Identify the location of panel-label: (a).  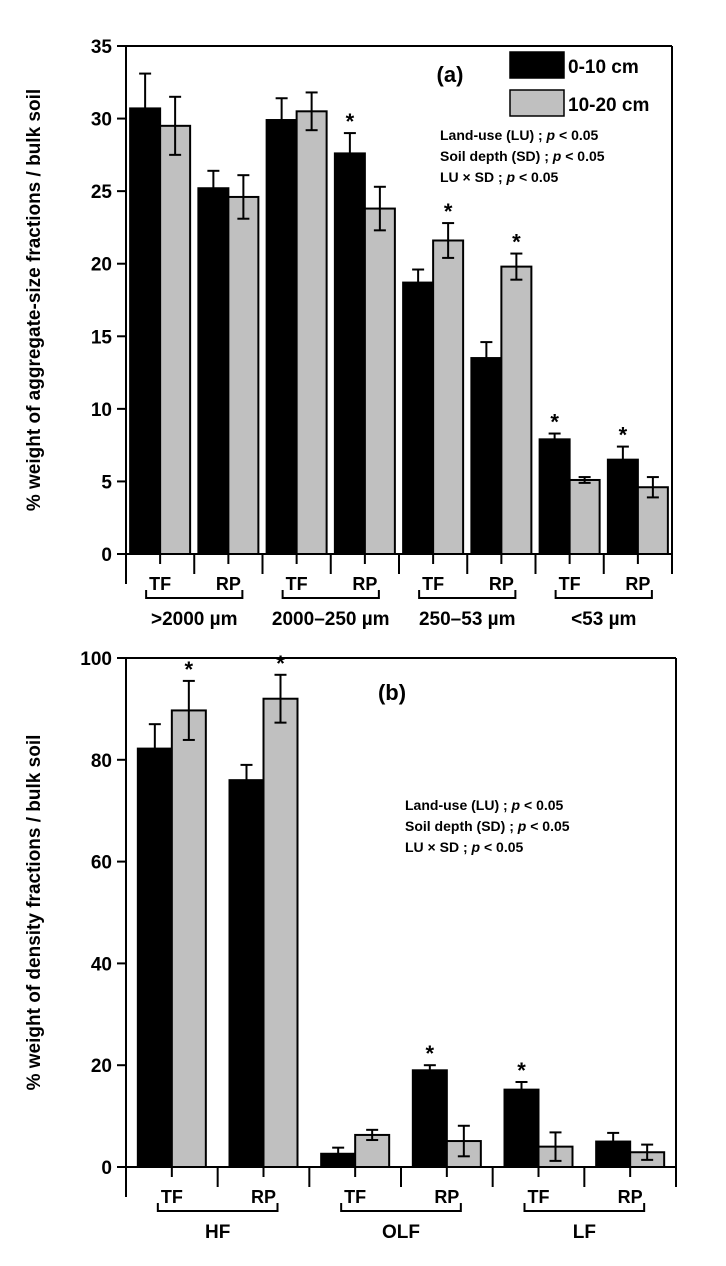
(450, 74).